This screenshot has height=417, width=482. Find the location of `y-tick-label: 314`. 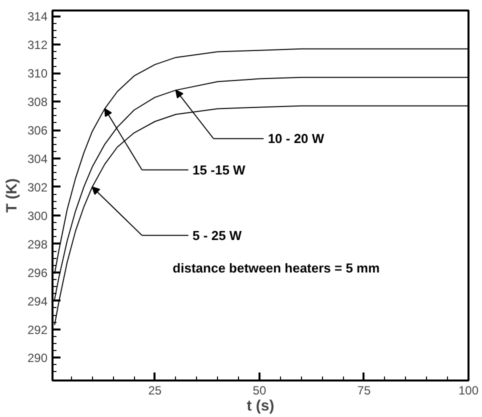

y-tick-label: 314 is located at coordinates (37, 17).